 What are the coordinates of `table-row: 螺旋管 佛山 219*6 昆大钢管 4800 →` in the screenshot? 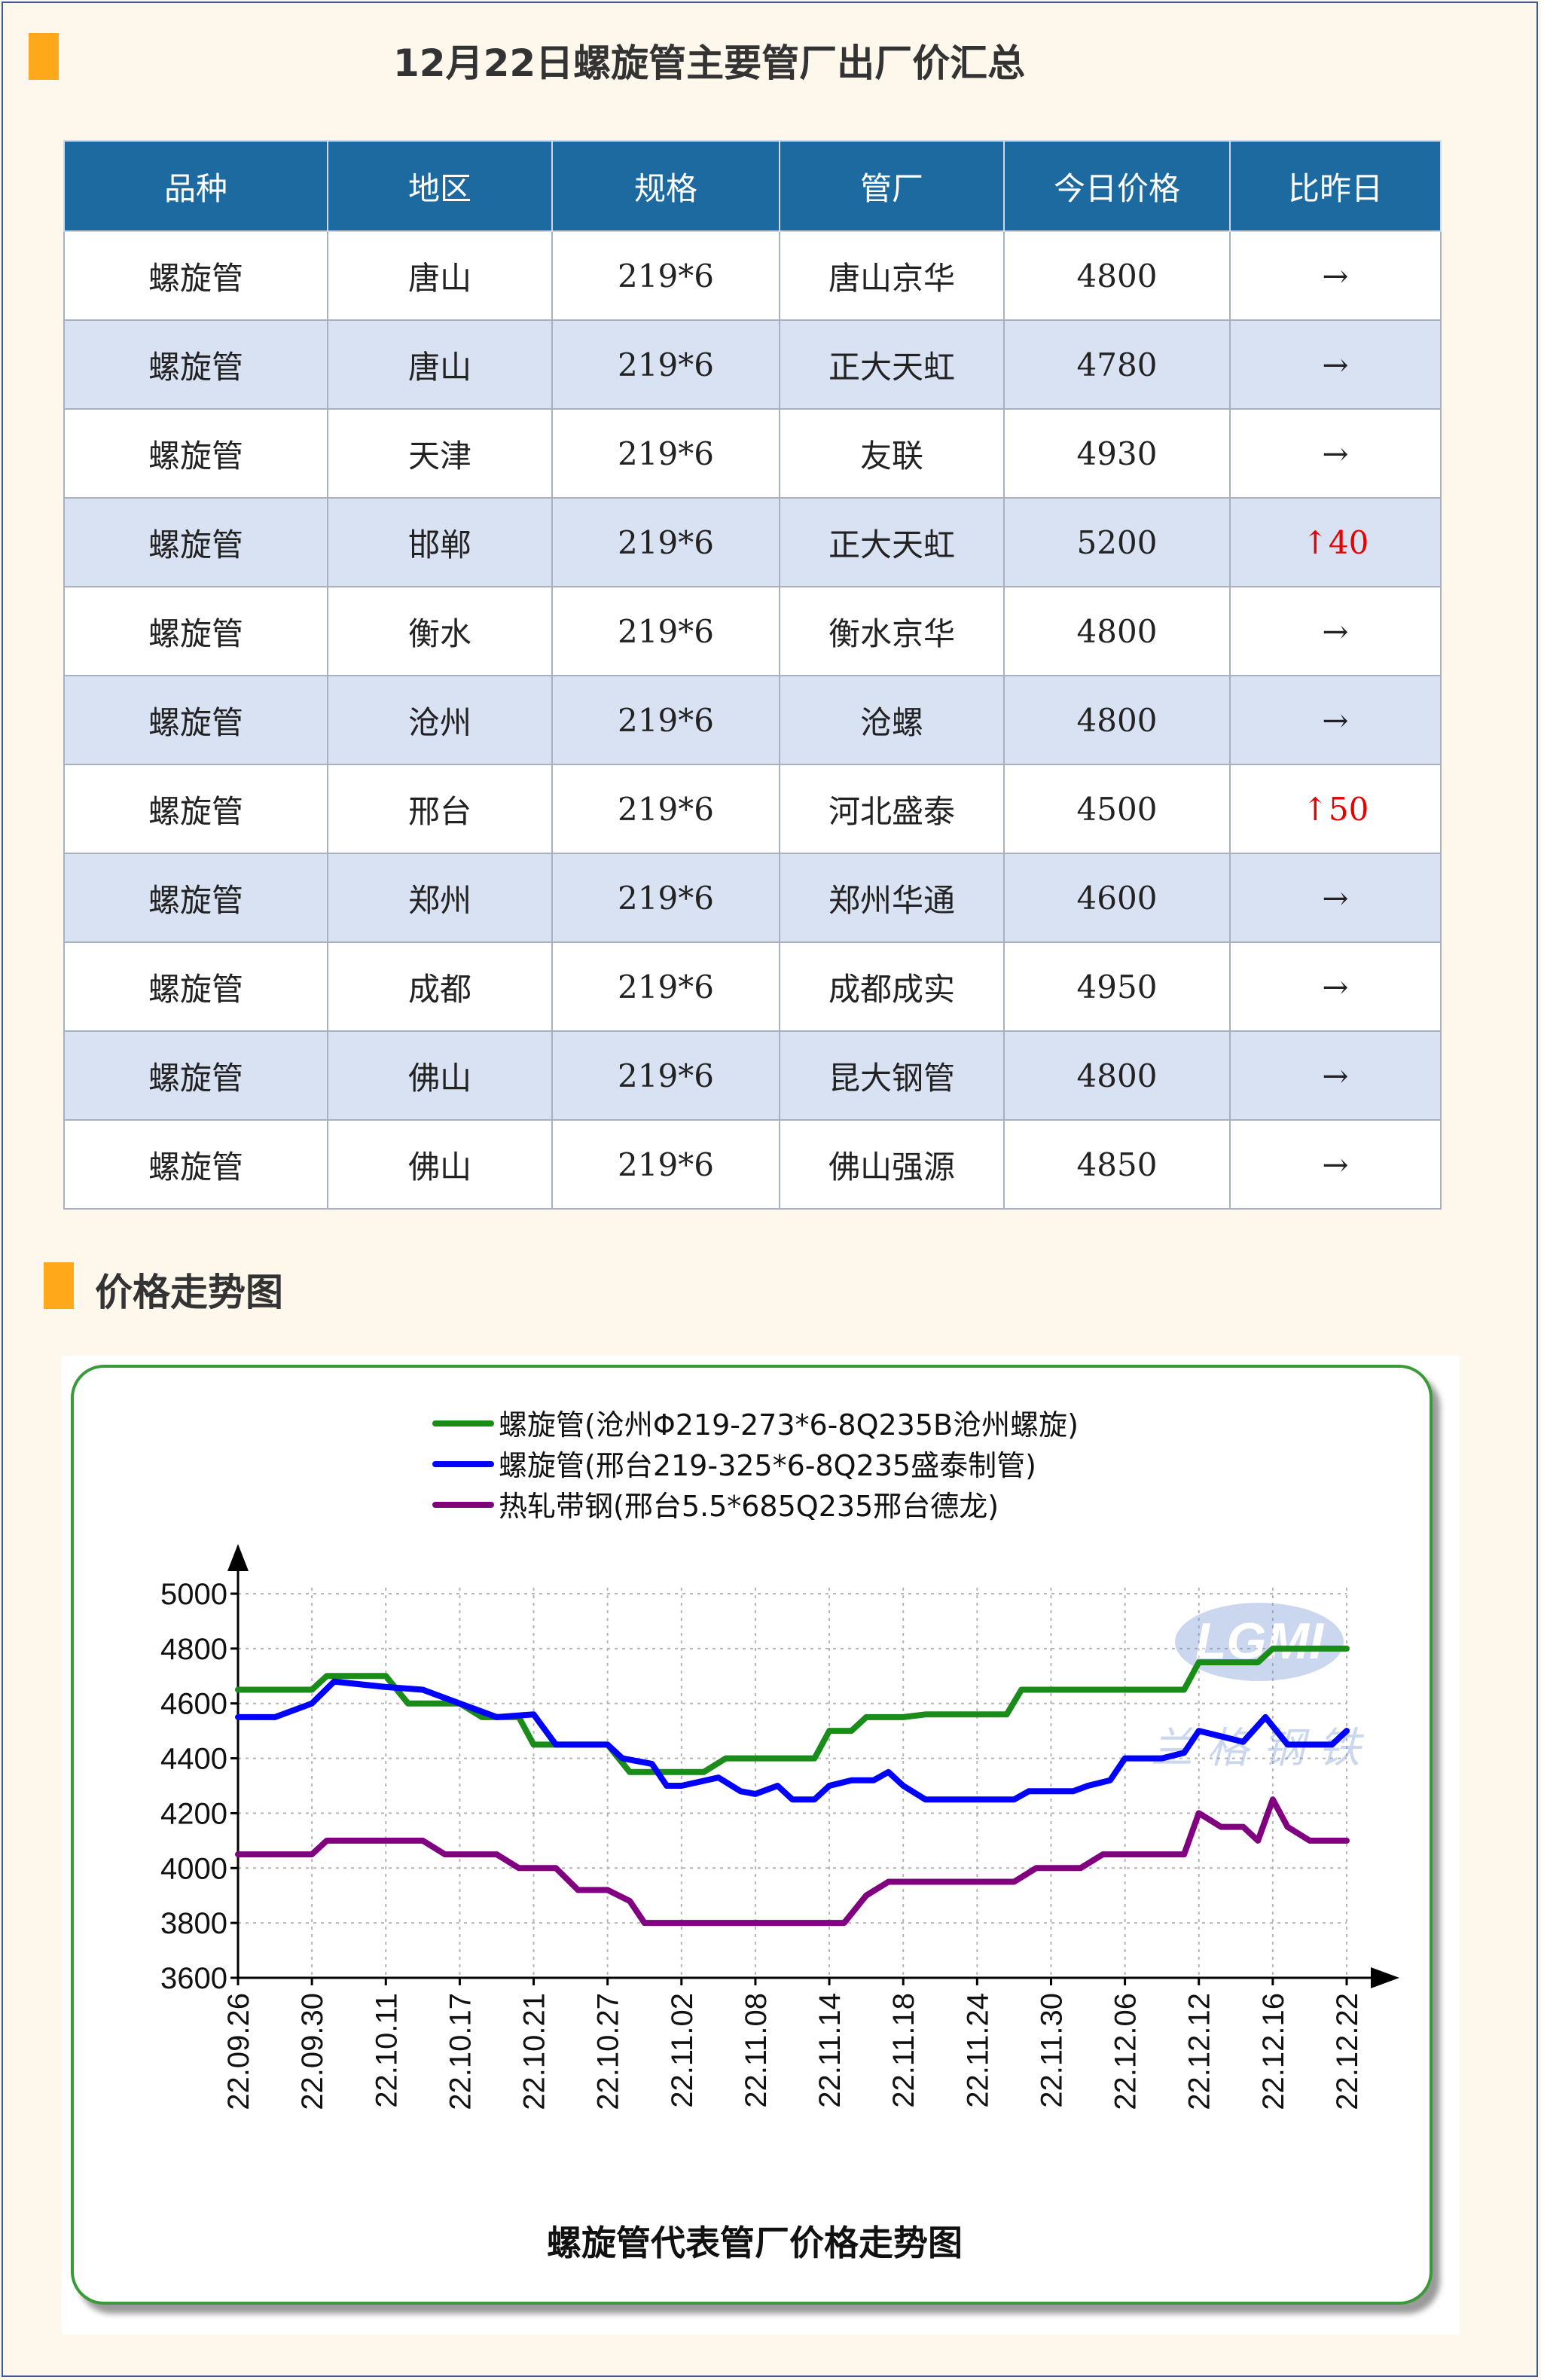 It's located at (752, 1075).